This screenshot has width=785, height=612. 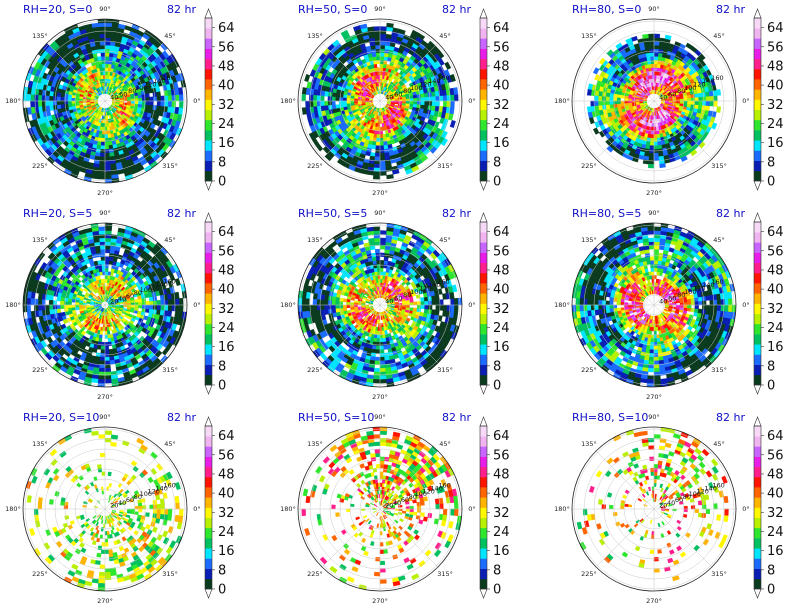 What do you see at coordinates (654, 101) in the screenshot?
I see `polar-frame` at bounding box center [654, 101].